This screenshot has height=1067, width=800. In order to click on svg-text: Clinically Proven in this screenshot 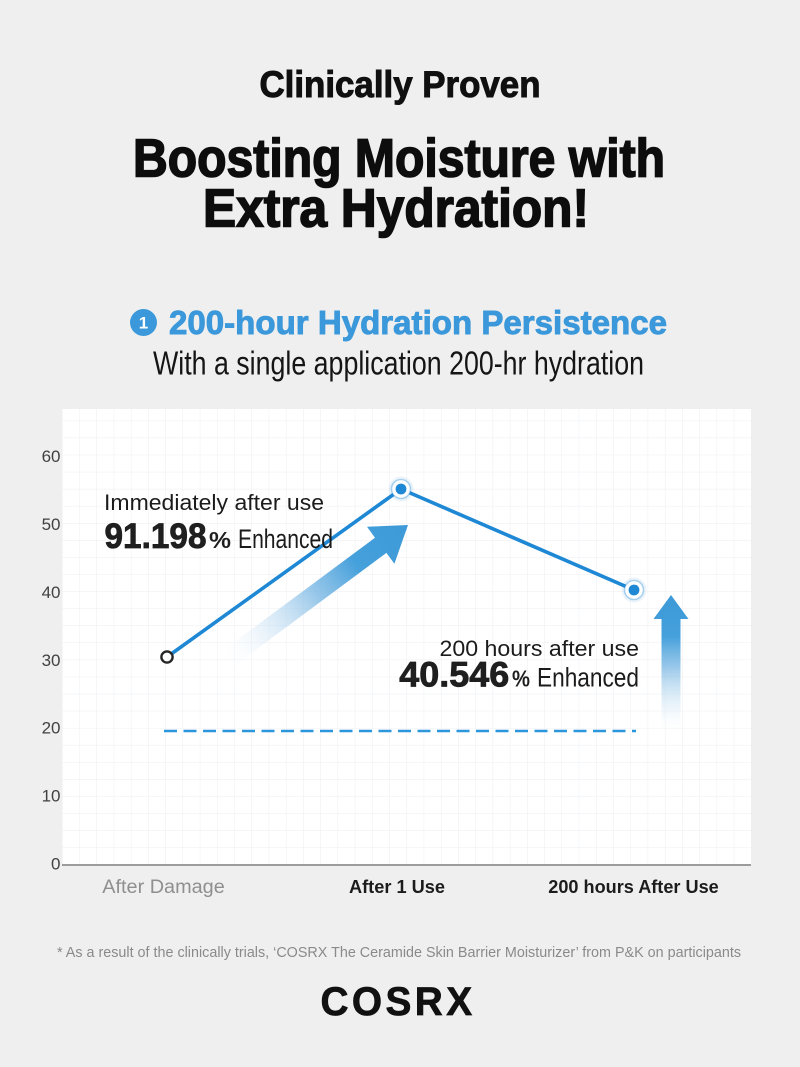, I will do `click(400, 84)`.